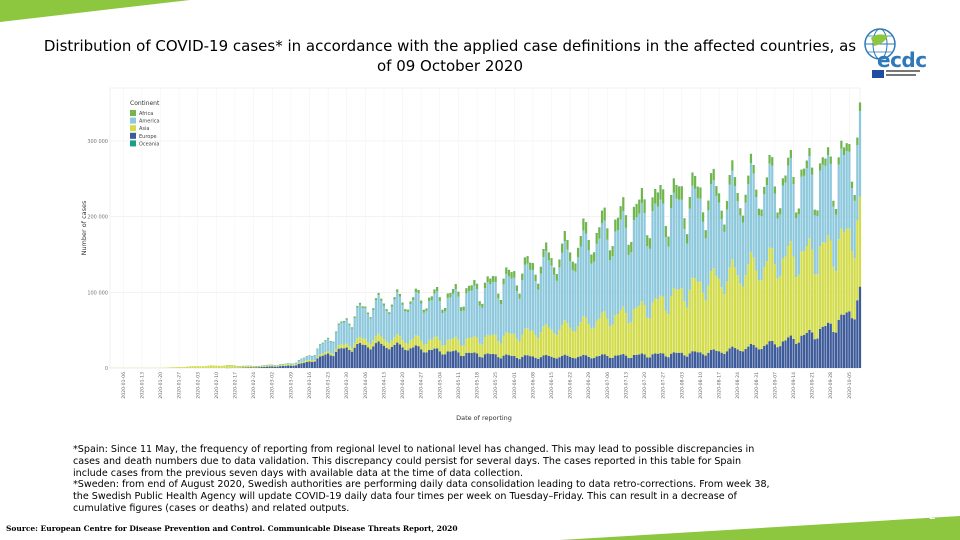  What do you see at coordinates (552, 385) in the screenshot?
I see `x-tick-label: 2020-06-15` at bounding box center [552, 385].